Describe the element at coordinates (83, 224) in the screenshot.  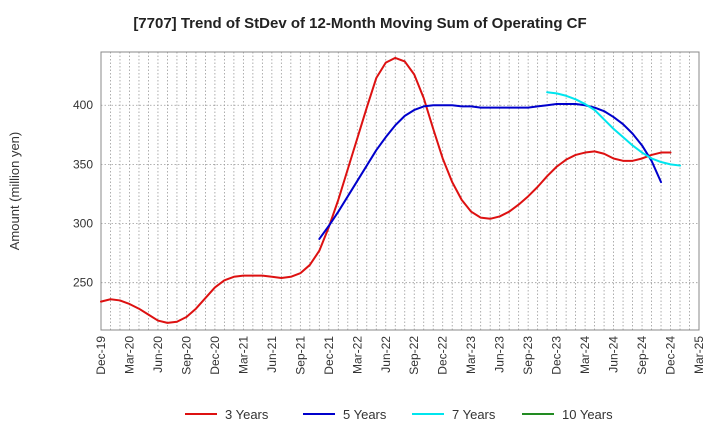
I see `y-tick-label: 300` at that location.